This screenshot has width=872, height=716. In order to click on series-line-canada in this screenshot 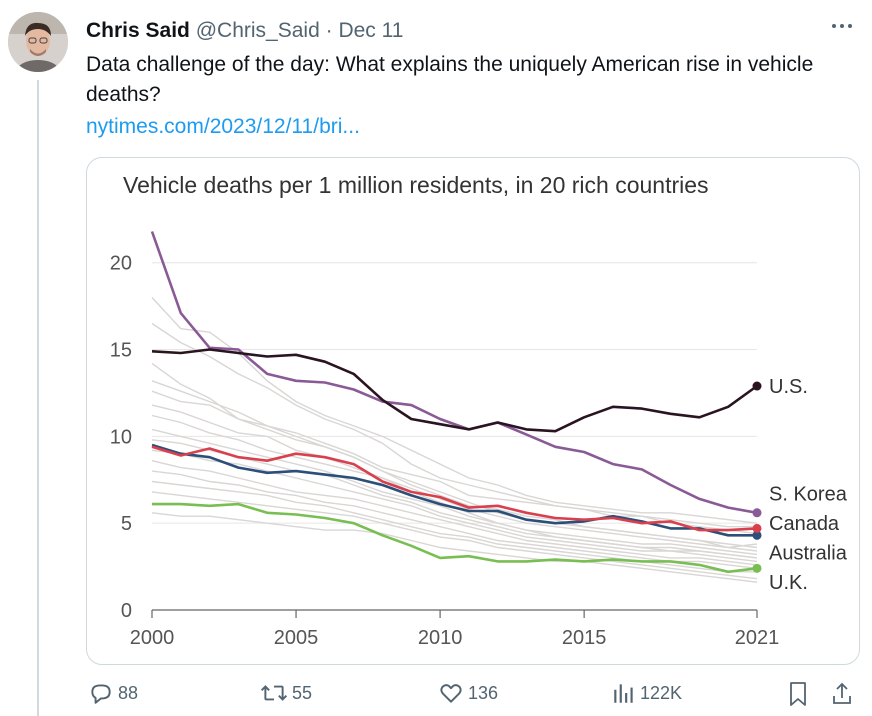, I will do `click(454, 488)`.